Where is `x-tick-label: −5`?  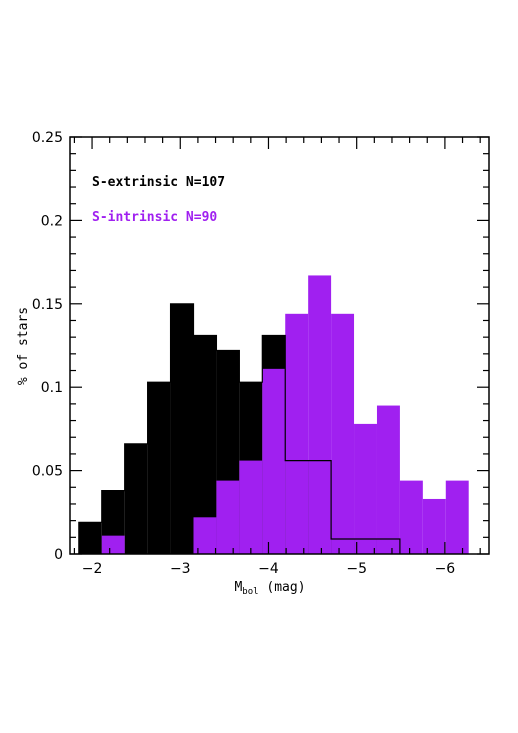 x-tick-label: −5 is located at coordinates (356, 569).